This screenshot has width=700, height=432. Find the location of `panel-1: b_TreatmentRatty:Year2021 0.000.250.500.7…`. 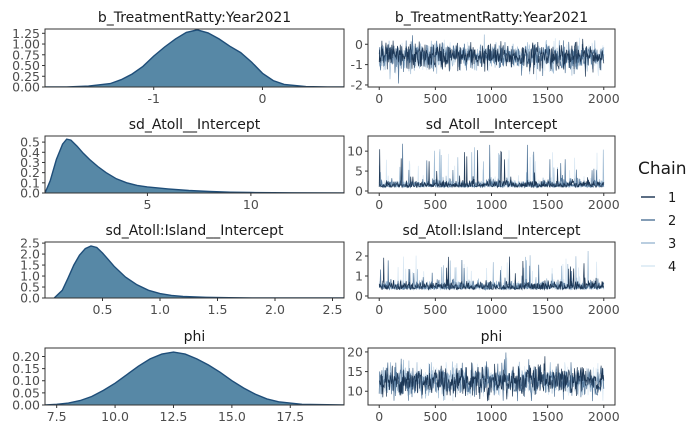

panel-1: b_TreatmentRatty:Year2021 0.000.250.500.7… is located at coordinates (178, 58).